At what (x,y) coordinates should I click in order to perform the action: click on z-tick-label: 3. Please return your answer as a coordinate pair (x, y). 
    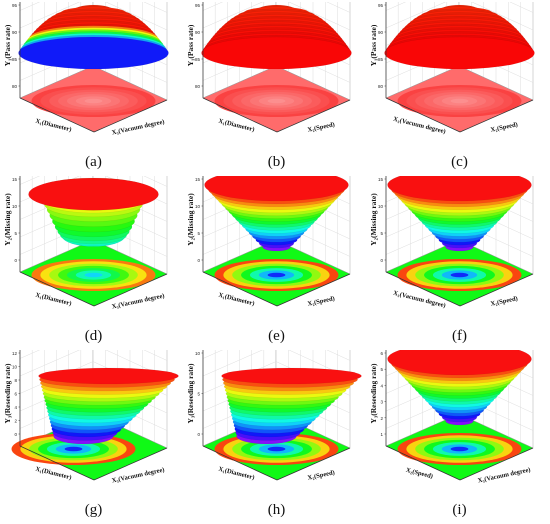
    Looking at the image, I should click on (381, 402).